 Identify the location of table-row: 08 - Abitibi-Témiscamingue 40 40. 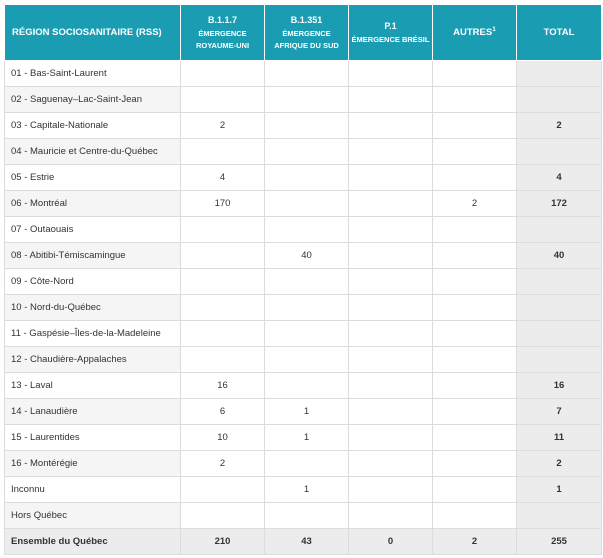
(303, 255).